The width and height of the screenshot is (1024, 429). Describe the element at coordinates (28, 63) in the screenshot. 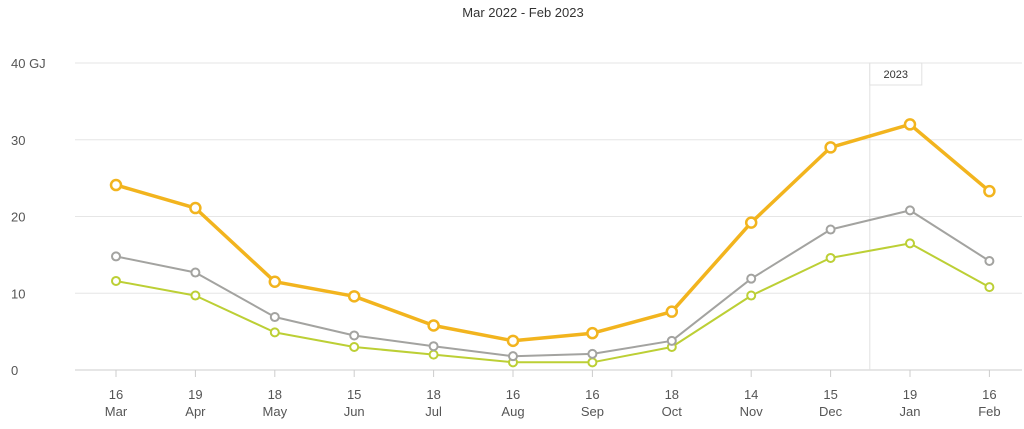

I see `y-tick-label: 40 GJ` at that location.